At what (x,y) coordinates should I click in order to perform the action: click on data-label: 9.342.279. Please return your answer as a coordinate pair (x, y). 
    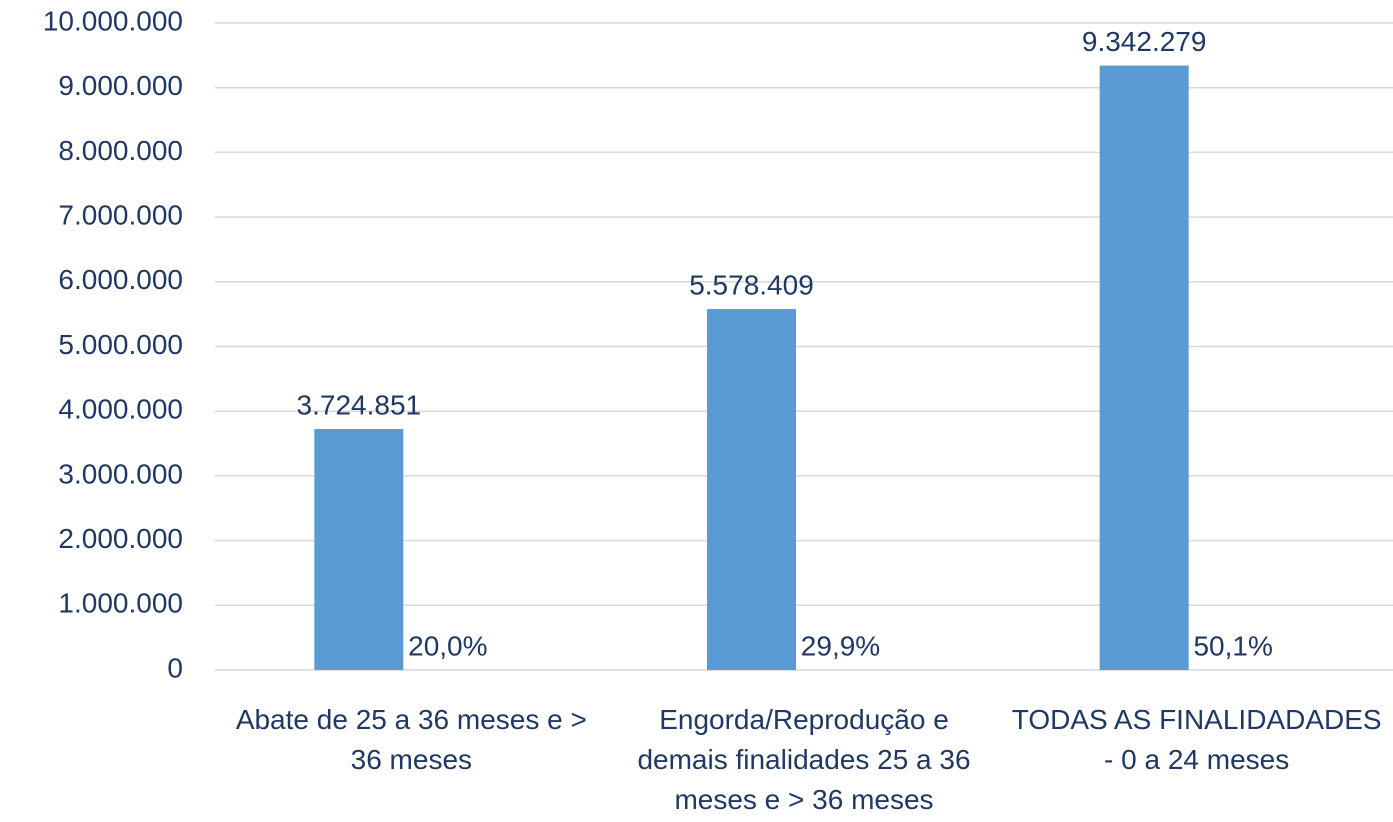
    Looking at the image, I should click on (1144, 41).